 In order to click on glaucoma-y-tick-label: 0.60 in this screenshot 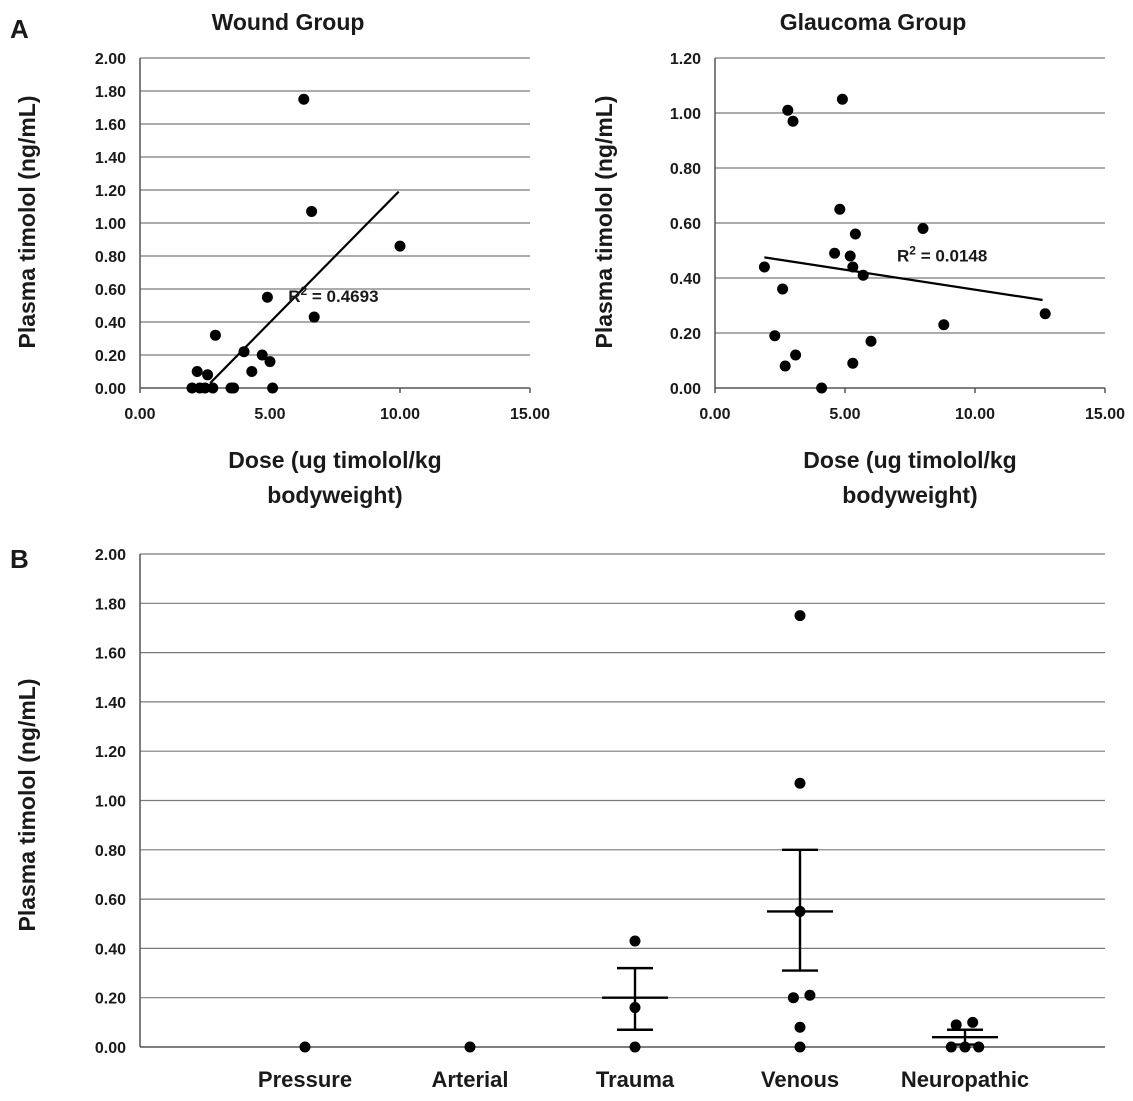, I will do `click(685, 224)`.